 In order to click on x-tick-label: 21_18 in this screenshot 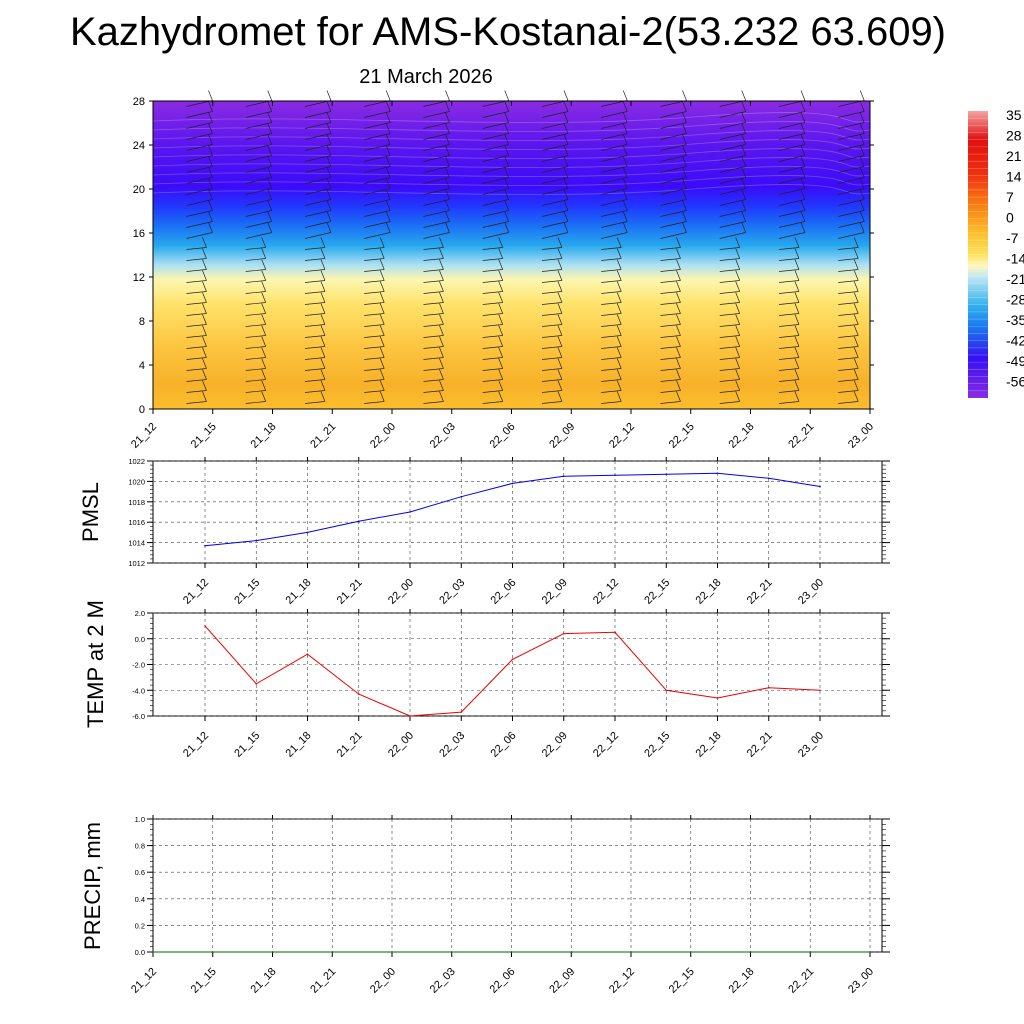, I will do `click(299, 745)`.